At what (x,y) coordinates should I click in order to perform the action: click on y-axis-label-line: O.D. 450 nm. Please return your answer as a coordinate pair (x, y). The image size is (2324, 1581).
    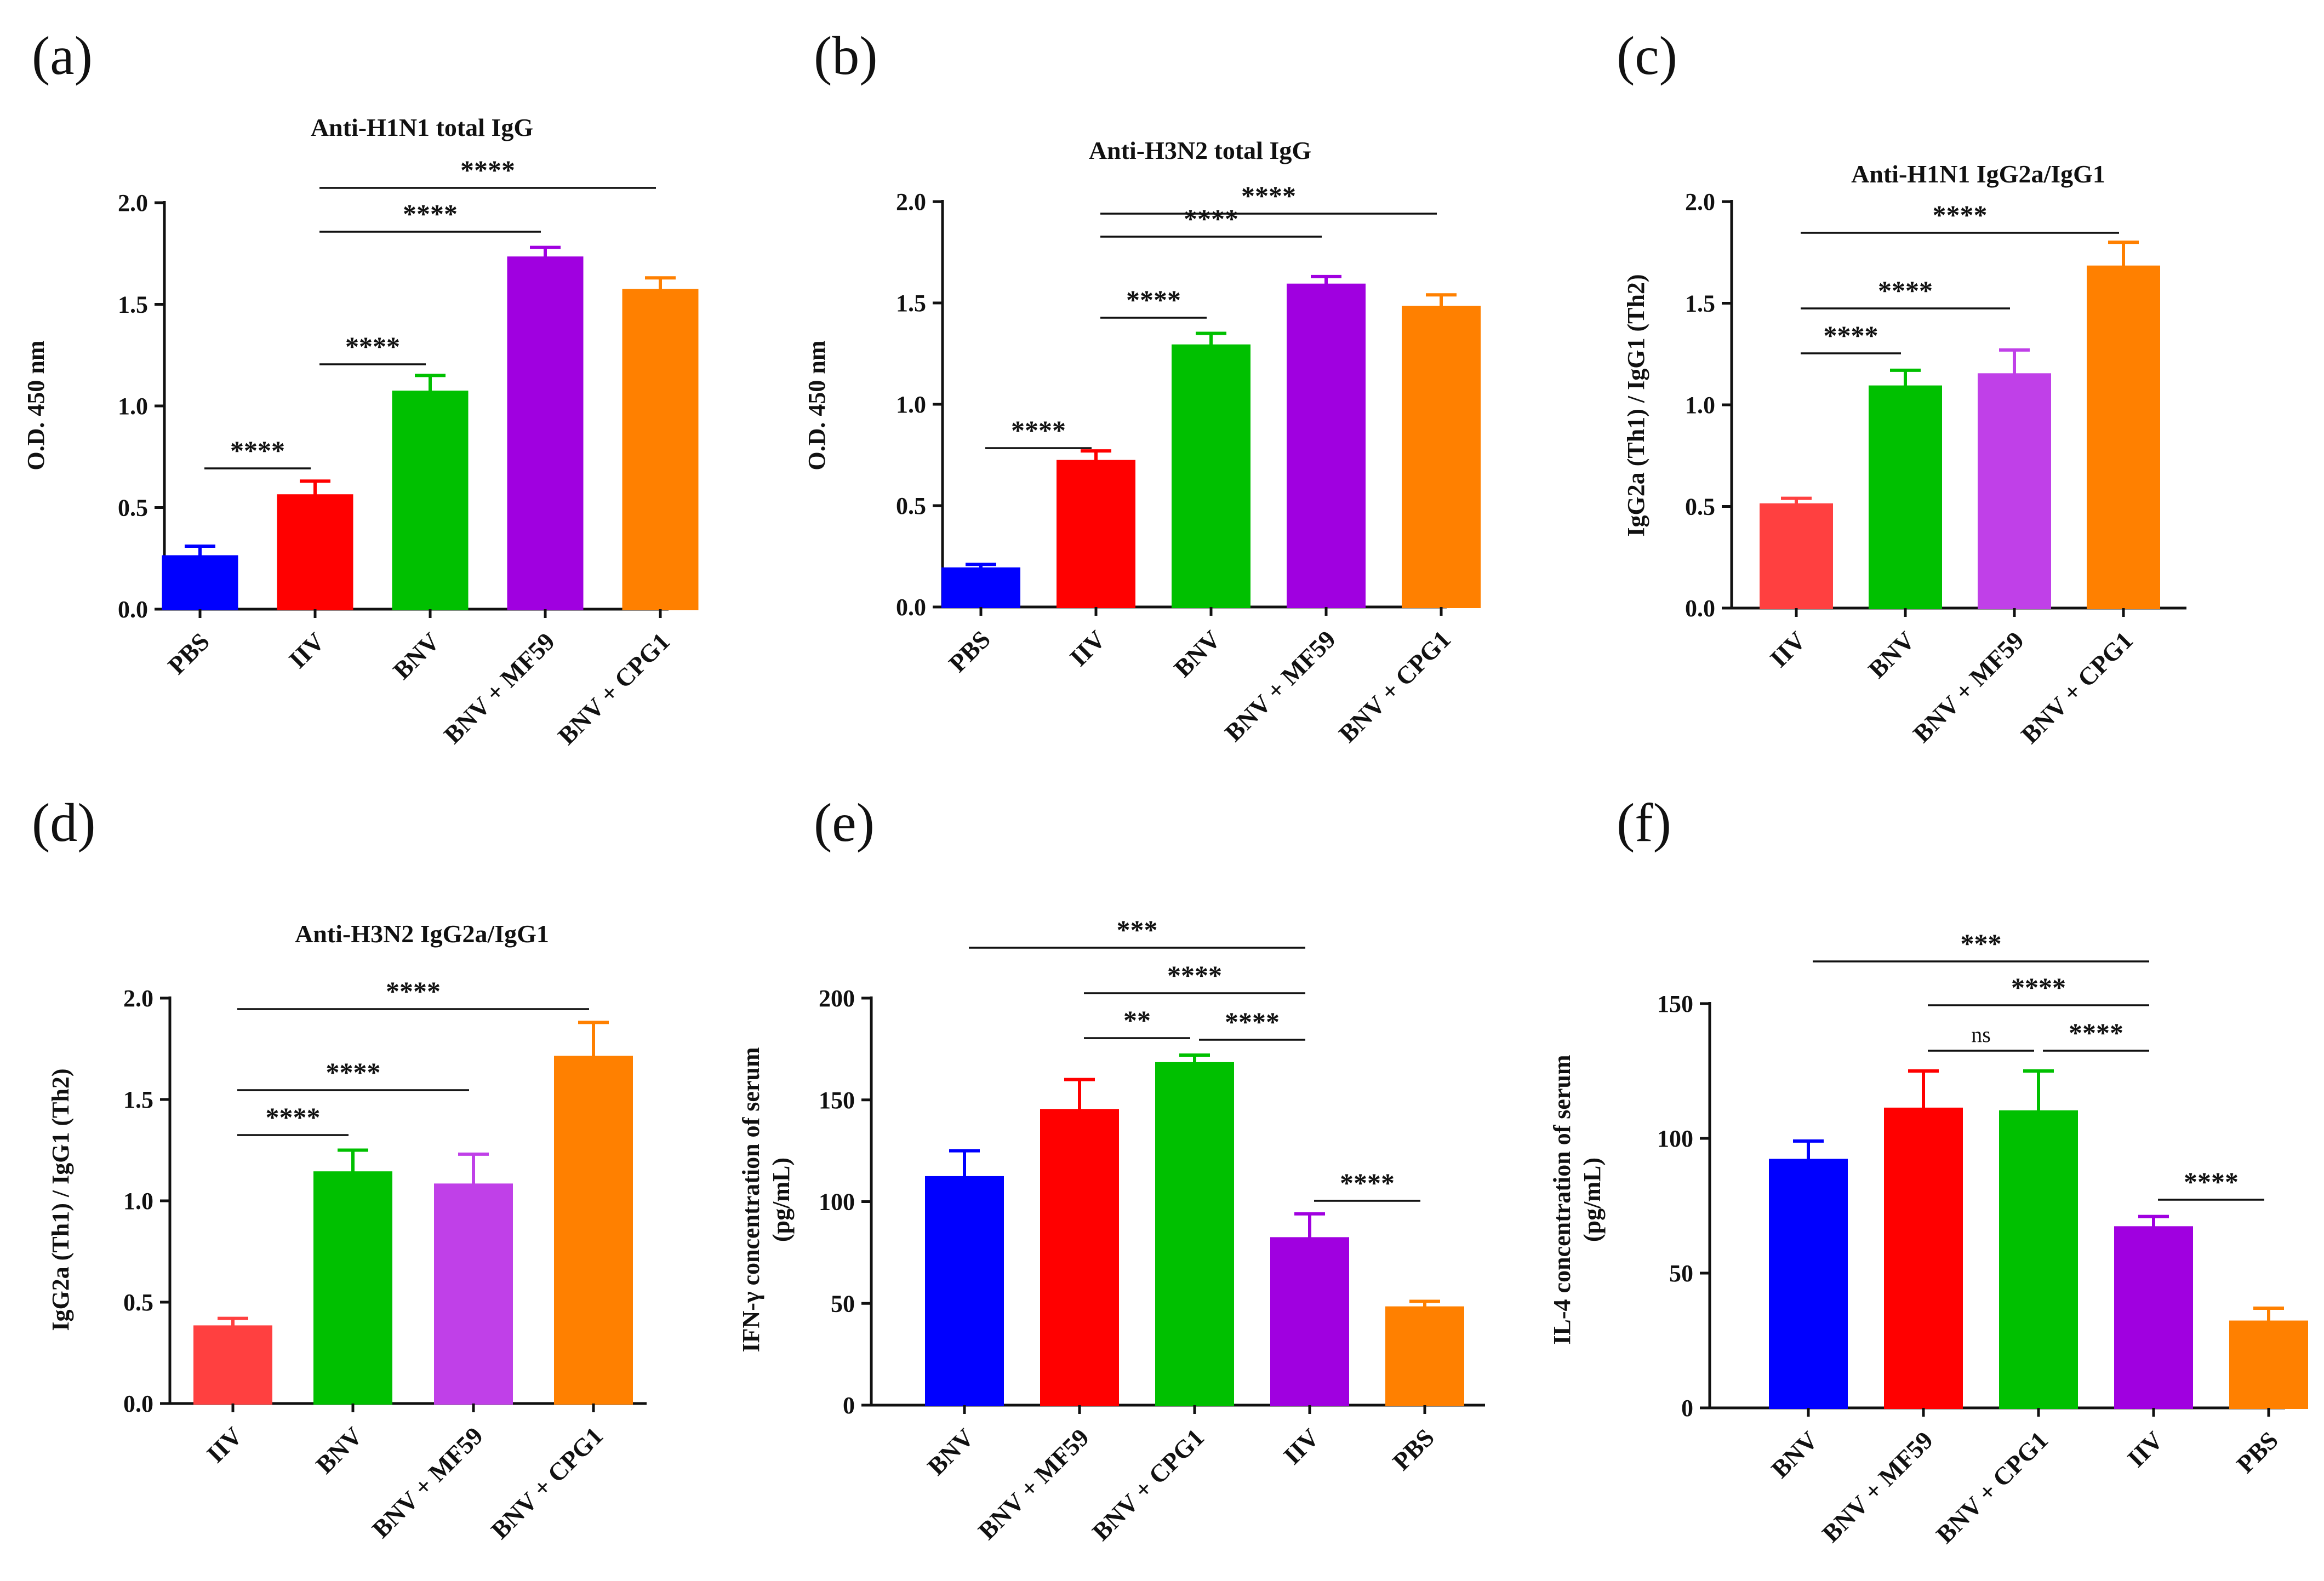
    Looking at the image, I should click on (35, 405).